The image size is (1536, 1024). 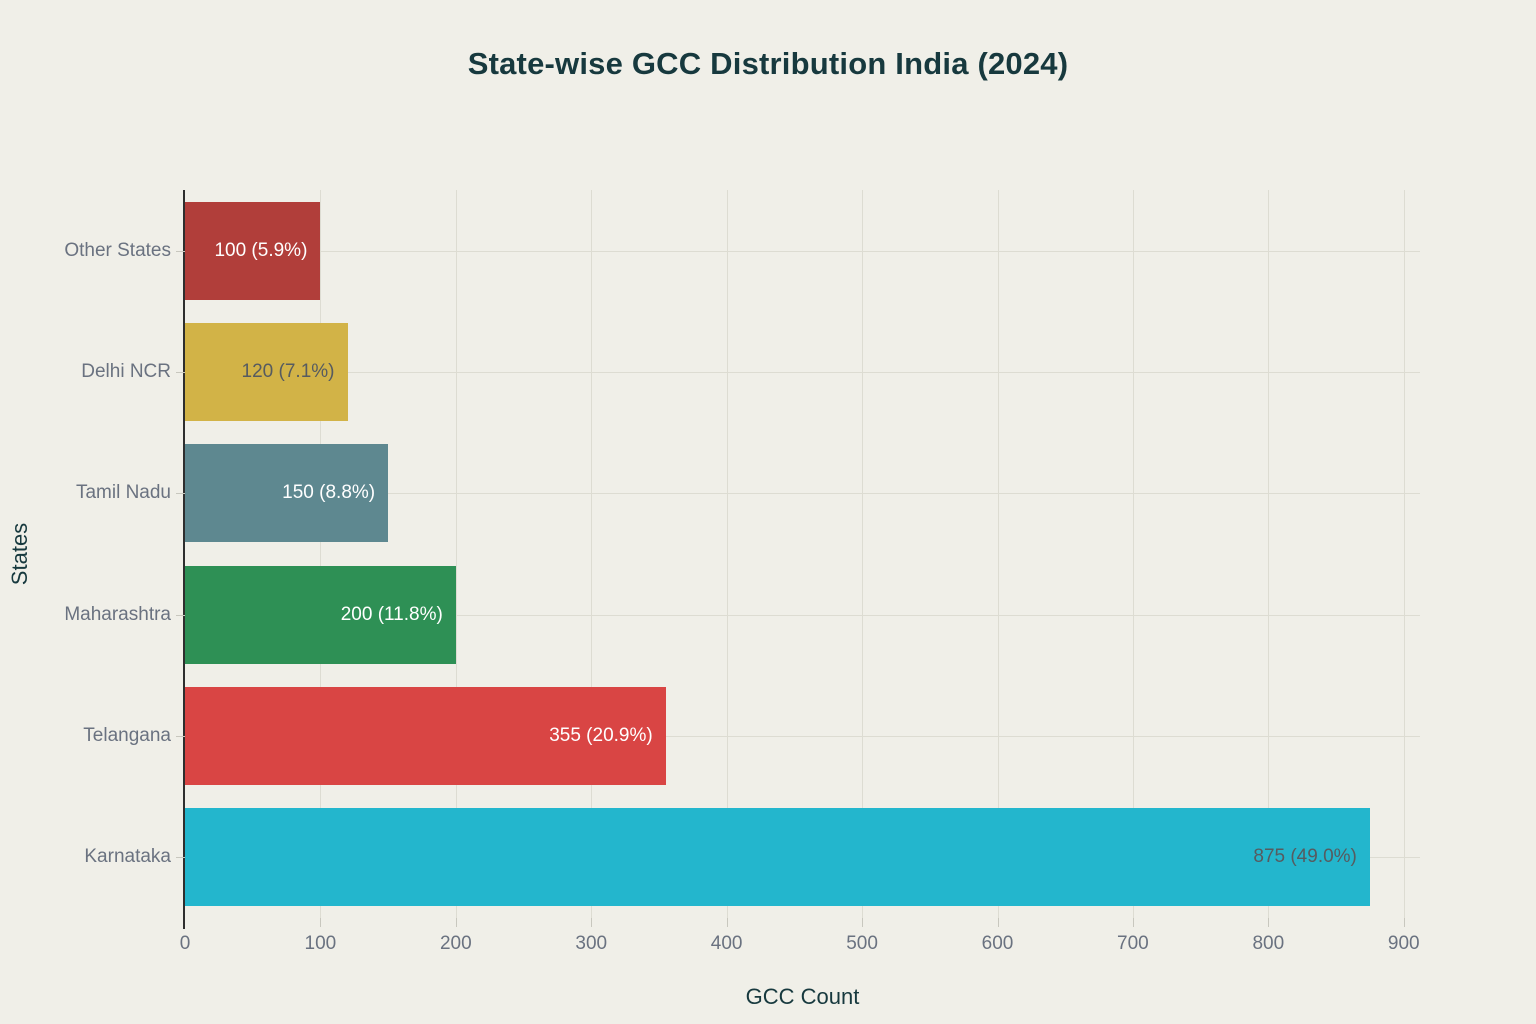 I want to click on y-tick-label-maharashtra: Maharashtra, so click(x=117, y=614).